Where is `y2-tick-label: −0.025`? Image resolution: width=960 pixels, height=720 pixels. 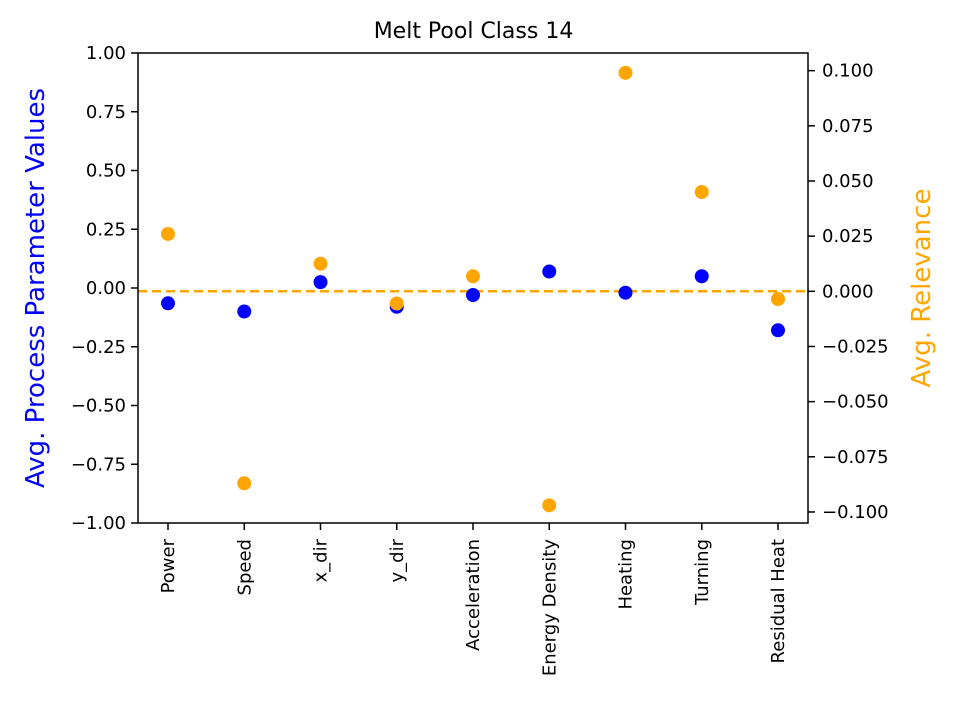 y2-tick-label: −0.025 is located at coordinates (855, 346).